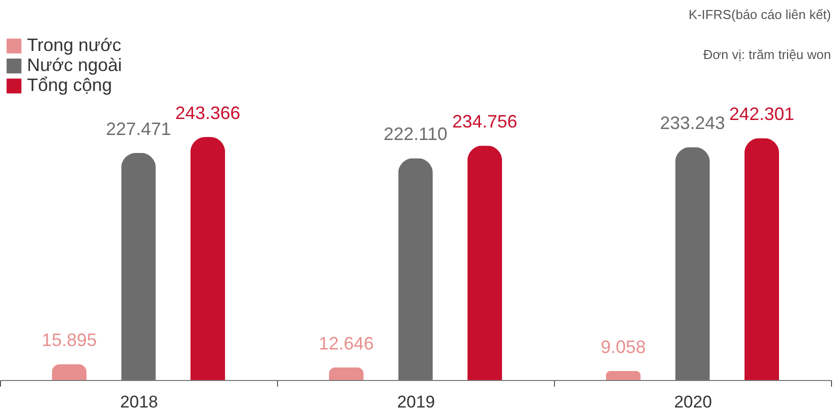 This screenshot has width=836, height=413. I want to click on data-label: 9.058, so click(623, 346).